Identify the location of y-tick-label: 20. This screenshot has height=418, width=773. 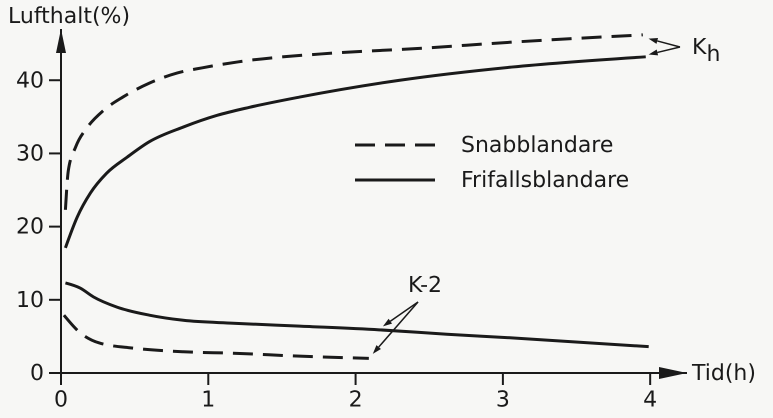
(30, 227).